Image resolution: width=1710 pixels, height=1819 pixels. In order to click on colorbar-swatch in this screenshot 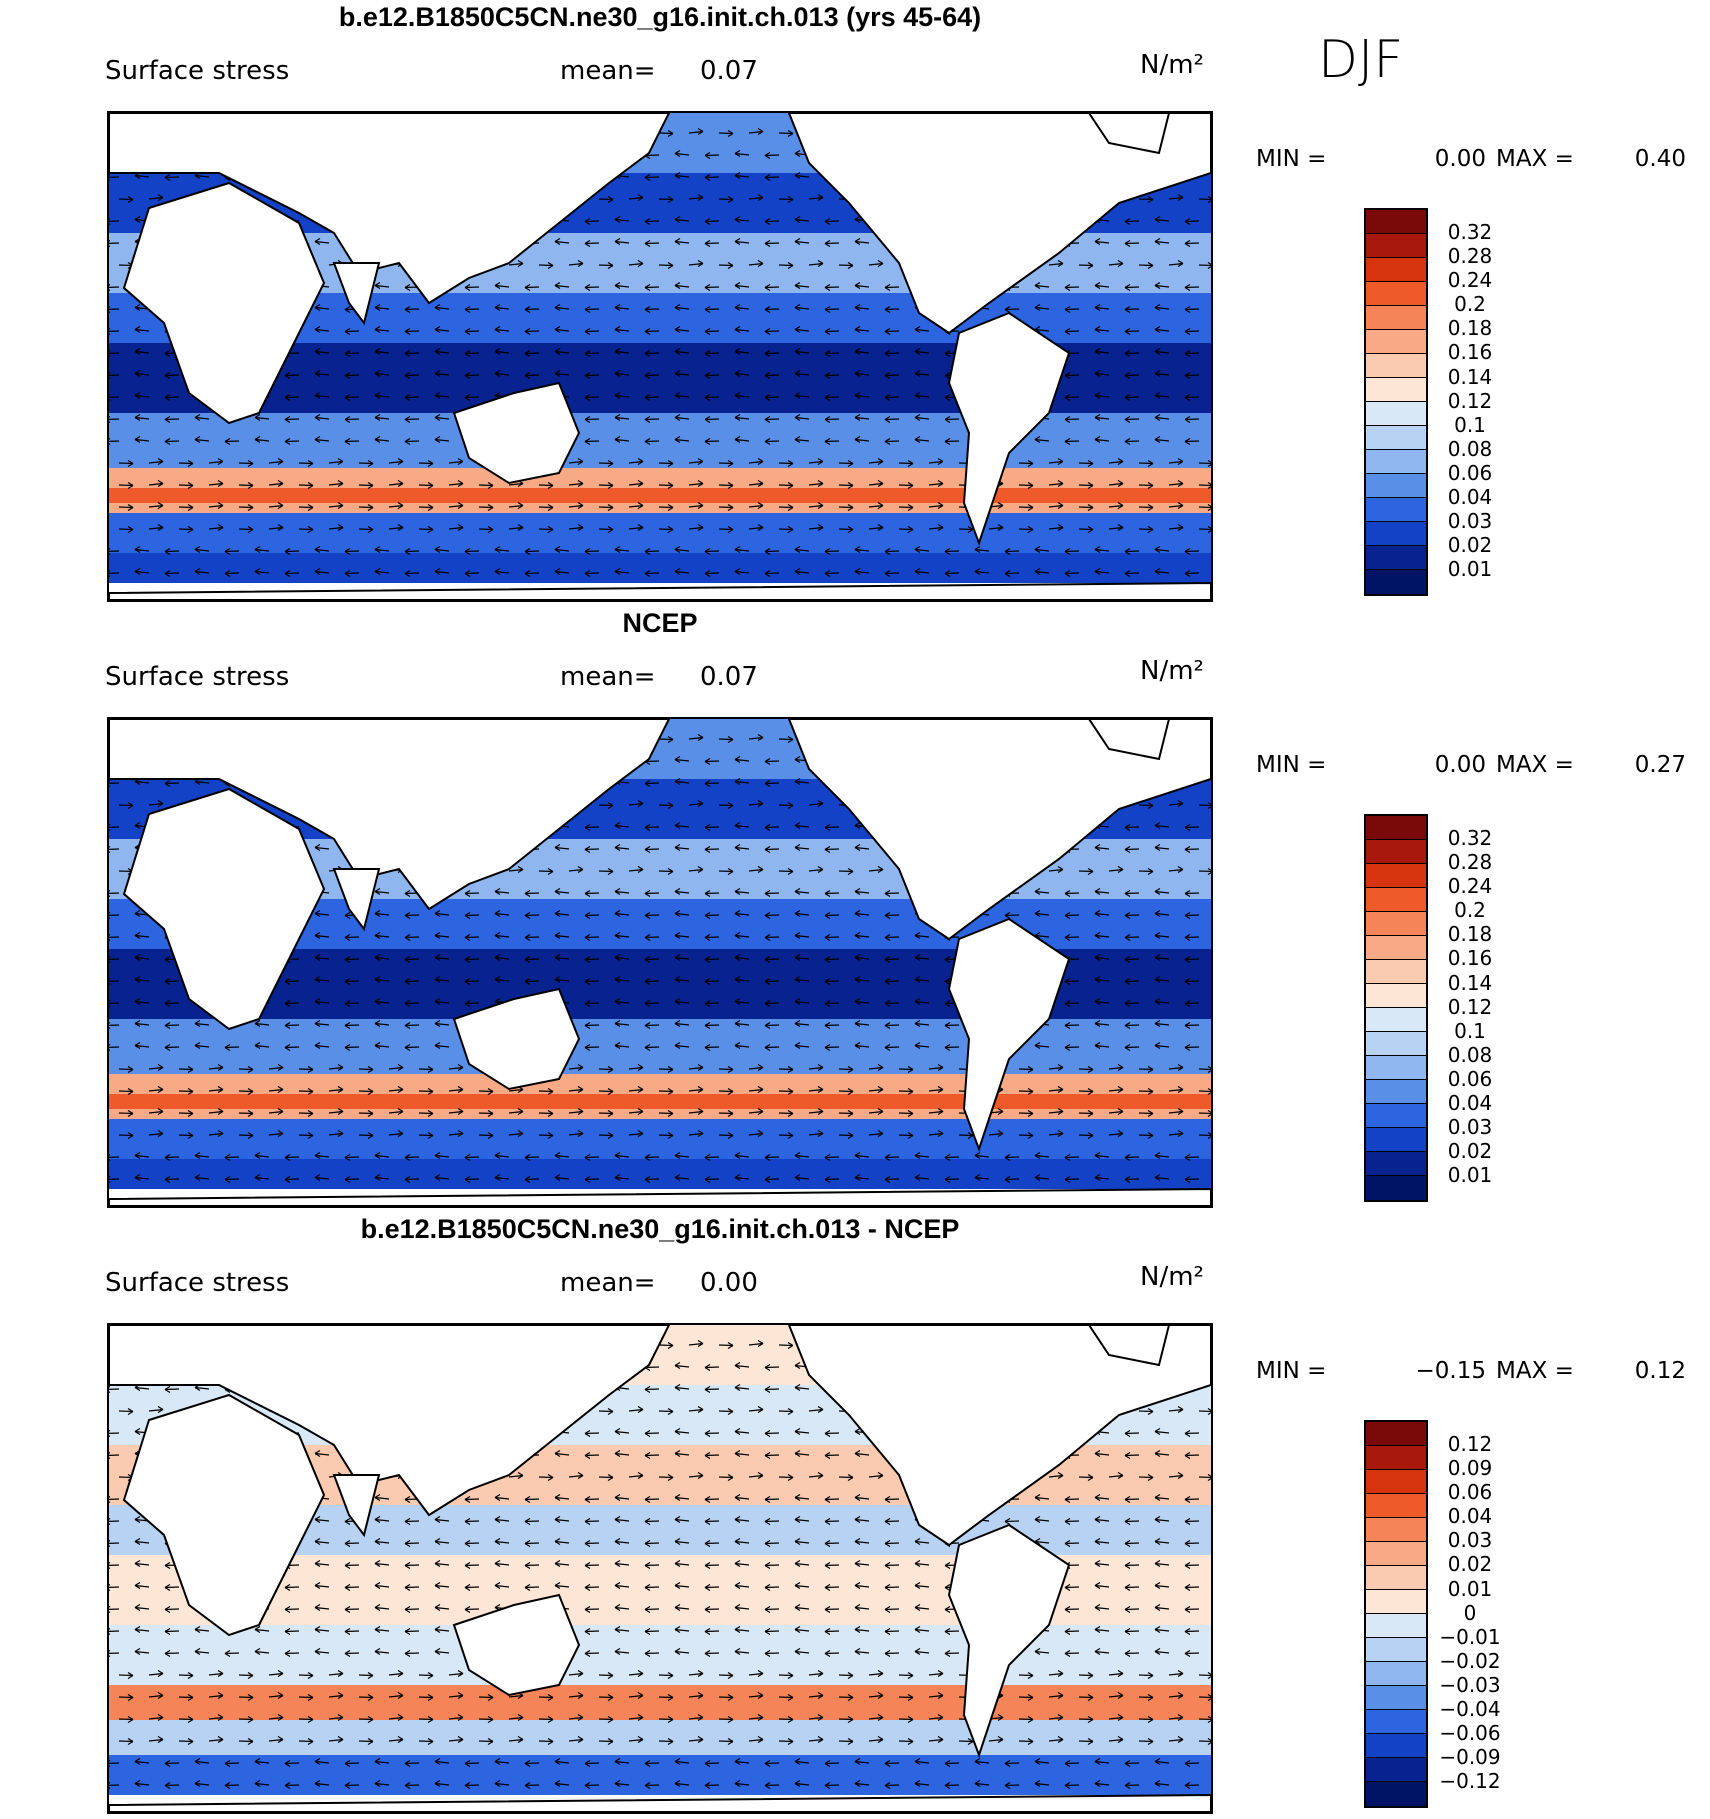, I will do `click(1396, 1164)`.